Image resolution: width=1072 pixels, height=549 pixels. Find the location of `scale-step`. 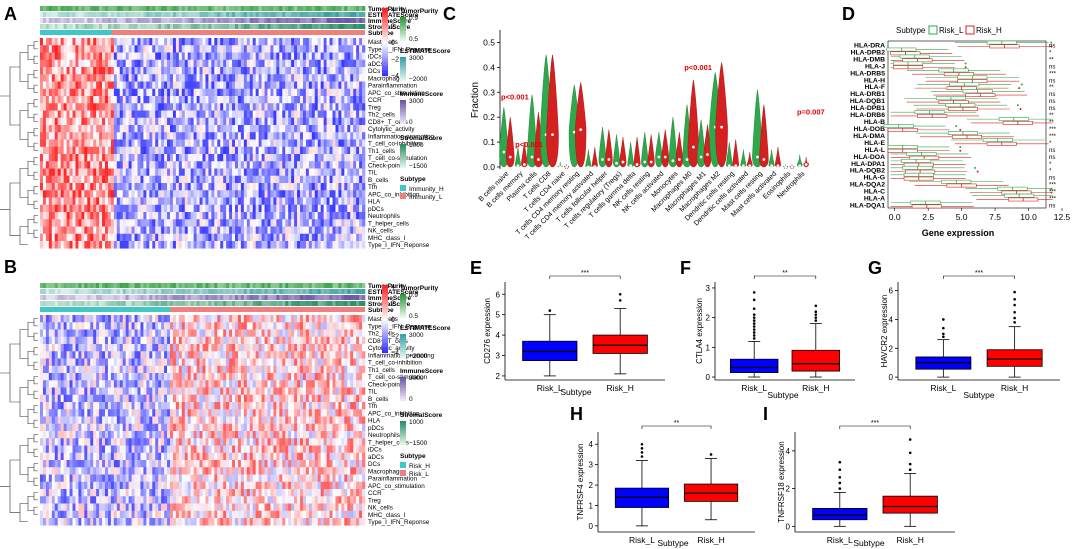

scale-step is located at coordinates (385, 54).